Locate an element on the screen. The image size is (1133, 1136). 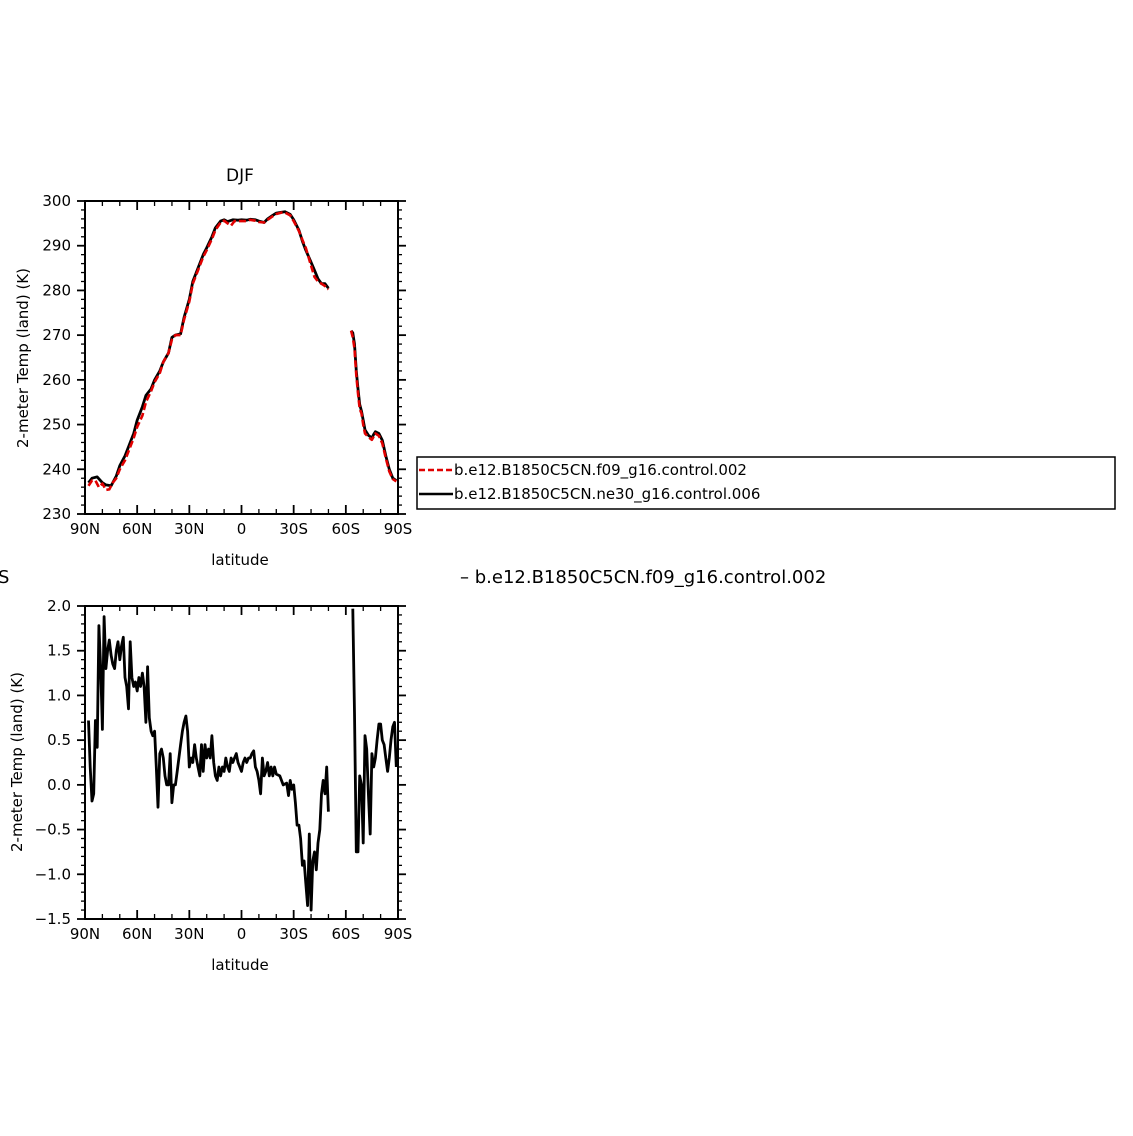
top-x-tick-label: 90N is located at coordinates (85, 529).